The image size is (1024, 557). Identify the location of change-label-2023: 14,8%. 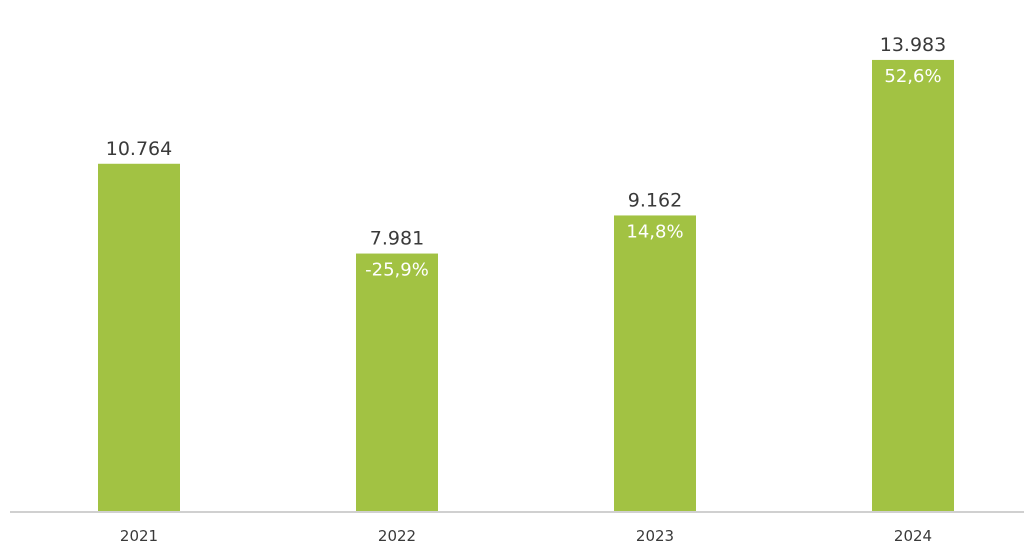
(654, 231).